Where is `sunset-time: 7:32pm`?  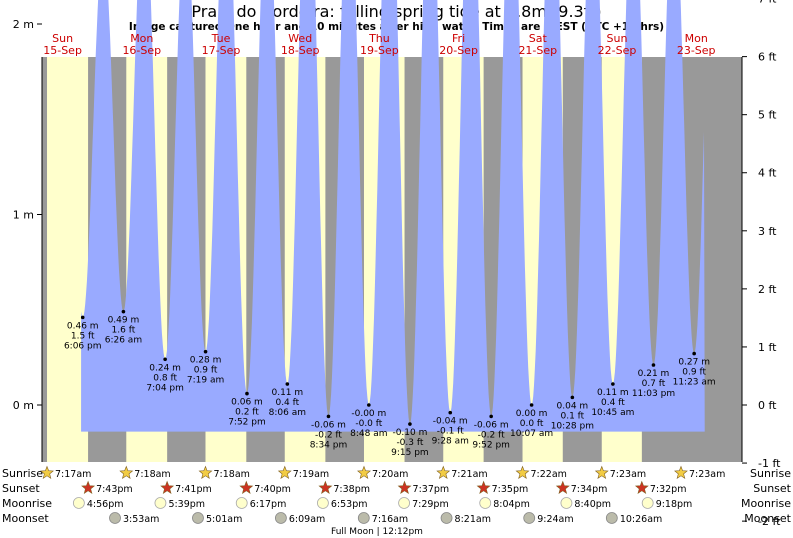 sunset-time: 7:32pm is located at coordinates (668, 489).